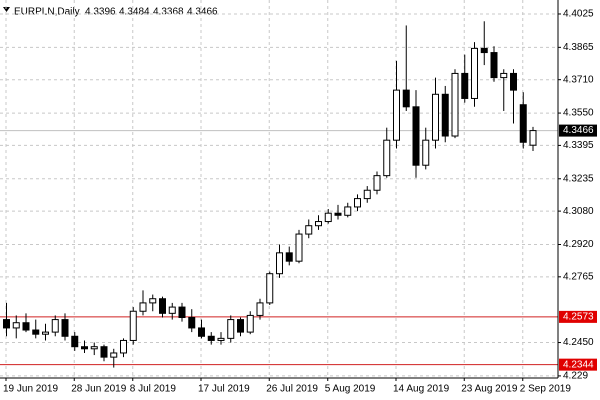 The width and height of the screenshot is (600, 400). I want to click on ohlc-open: 4.3396, so click(100, 12).